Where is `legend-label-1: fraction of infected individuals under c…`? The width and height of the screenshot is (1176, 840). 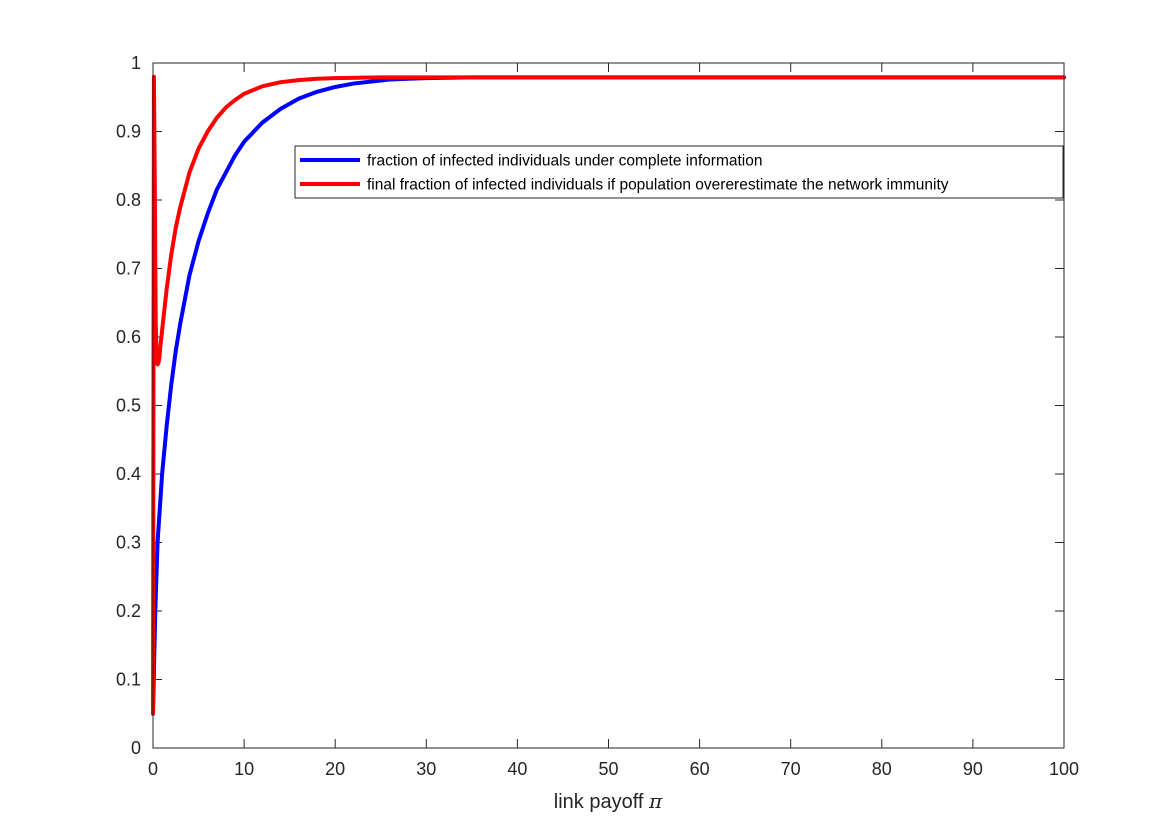
legend-label-1: fraction of infected individuals under c… is located at coordinates (564, 161).